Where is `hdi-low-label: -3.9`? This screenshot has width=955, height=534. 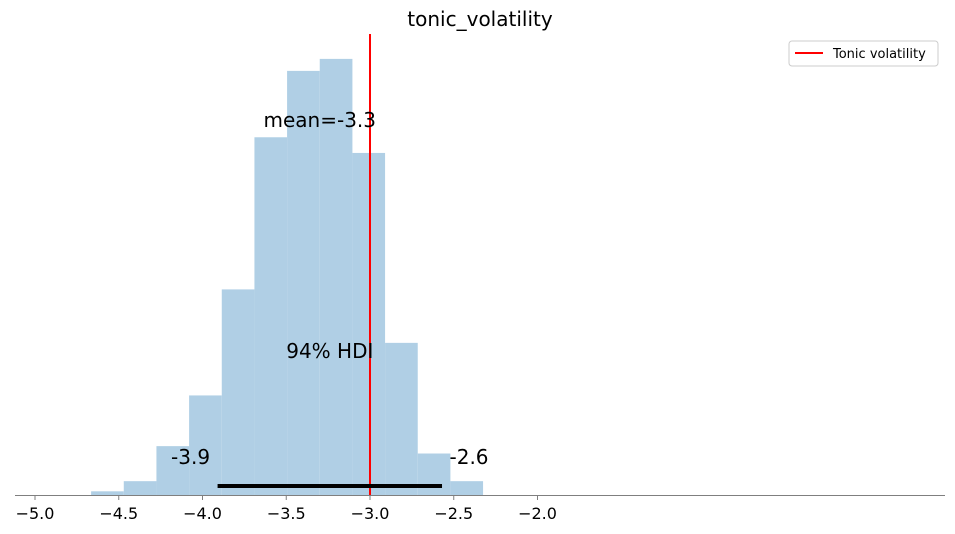 hdi-low-label: -3.9 is located at coordinates (190, 457).